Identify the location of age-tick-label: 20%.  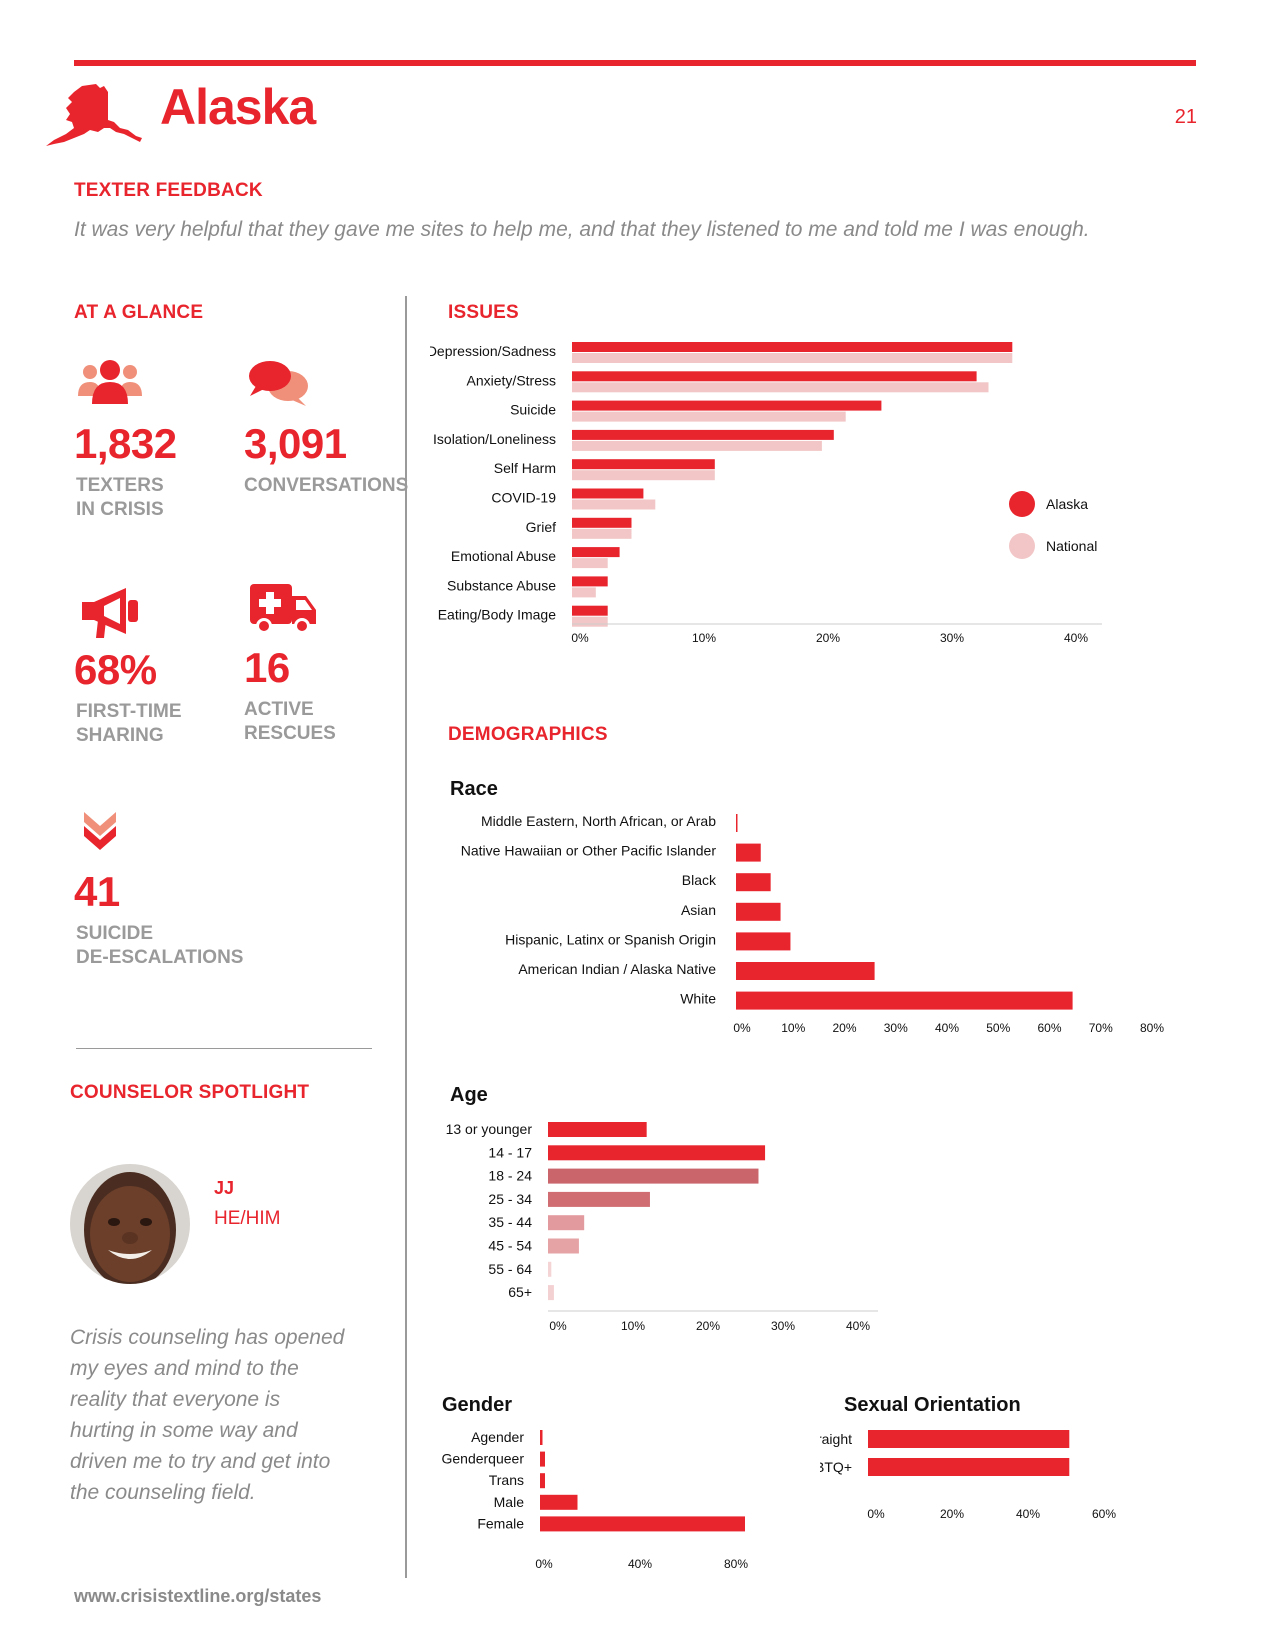
(708, 1326).